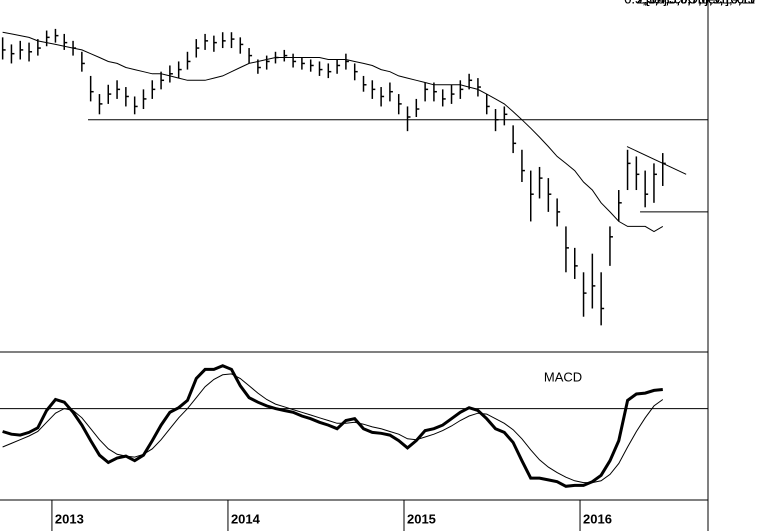 Image resolution: width=760 pixels, height=531 pixels. I want to click on y-tick-label: 2,3,4,5,6,7,8,9,10,11, so click(696, 3).